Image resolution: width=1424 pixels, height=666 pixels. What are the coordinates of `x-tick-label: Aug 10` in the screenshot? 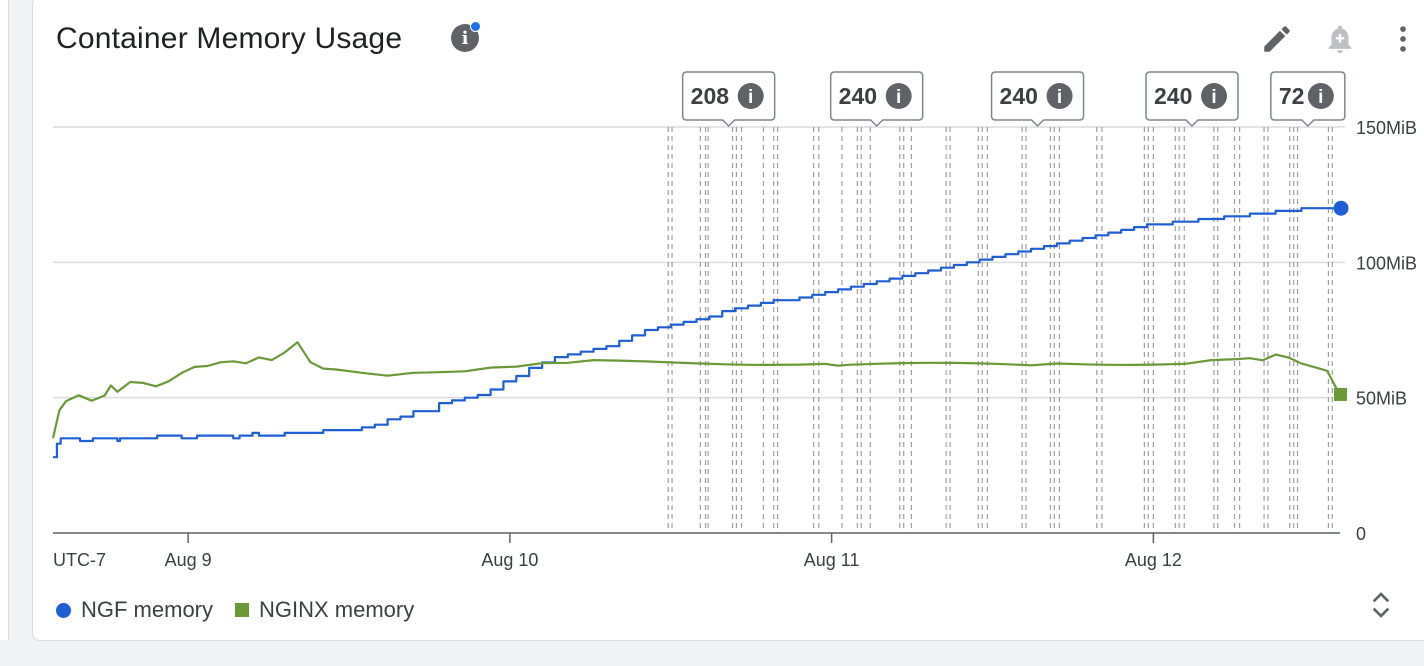 It's located at (509, 560).